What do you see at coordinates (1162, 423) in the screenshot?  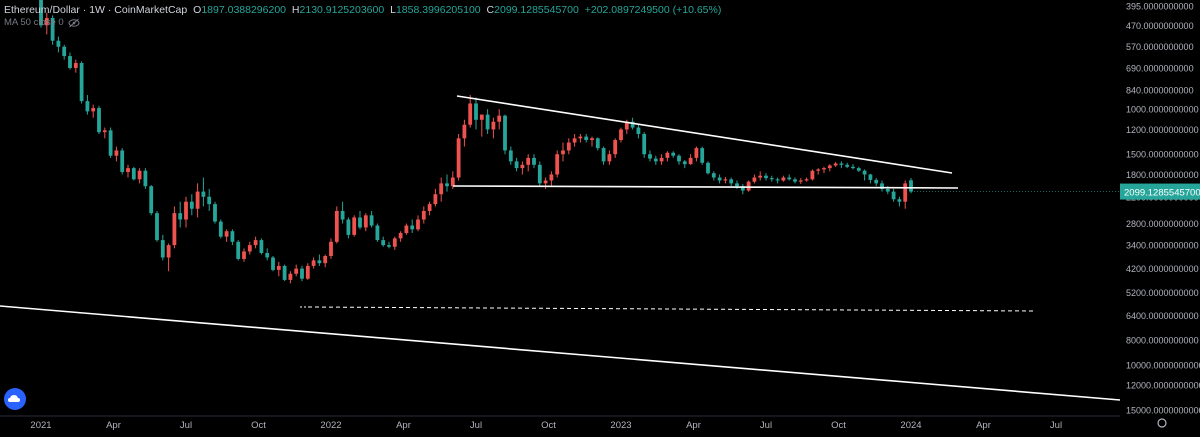 I see `gear-icon` at bounding box center [1162, 423].